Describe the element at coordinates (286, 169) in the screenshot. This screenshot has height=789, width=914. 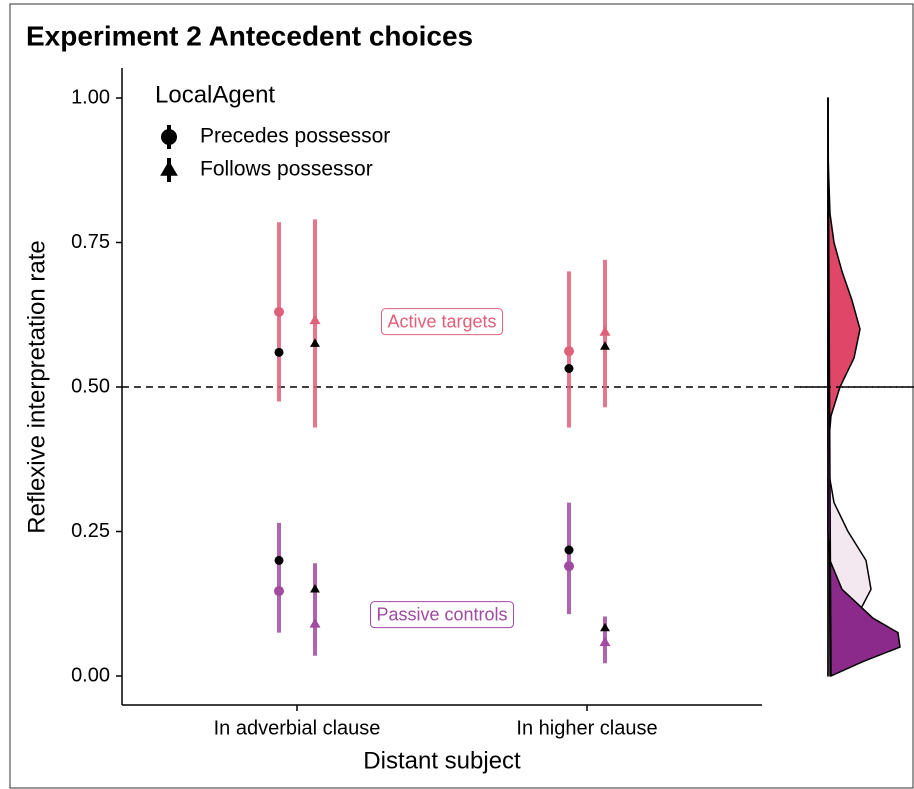
I see `legend-label: Follows possessor` at that location.